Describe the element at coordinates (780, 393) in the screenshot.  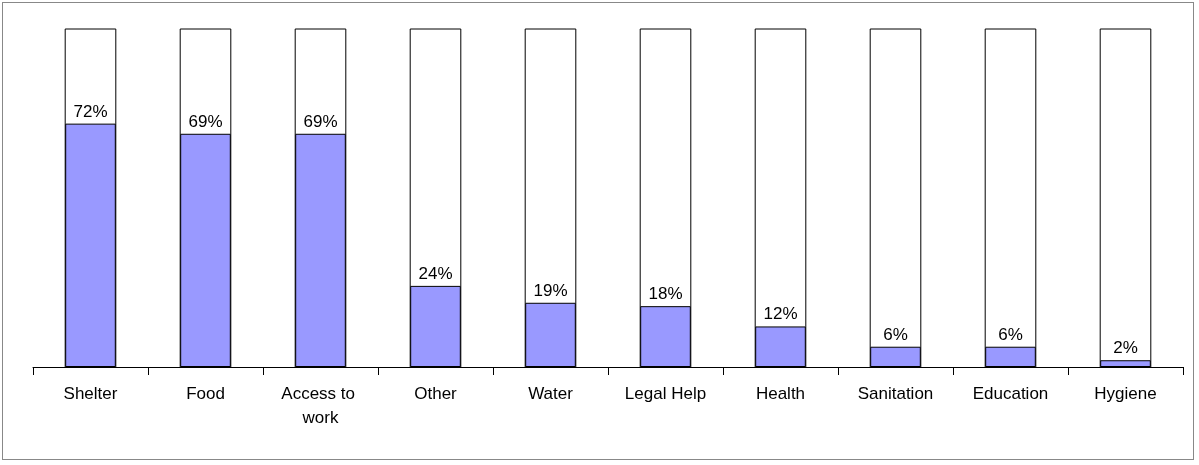
I see `x-tick-label: Health` at that location.